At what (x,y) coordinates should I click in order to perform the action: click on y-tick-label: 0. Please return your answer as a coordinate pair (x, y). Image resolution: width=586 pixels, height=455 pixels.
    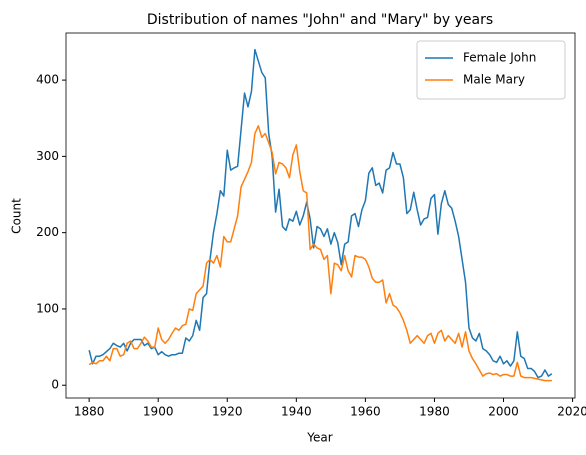
    Looking at the image, I should click on (55, 385).